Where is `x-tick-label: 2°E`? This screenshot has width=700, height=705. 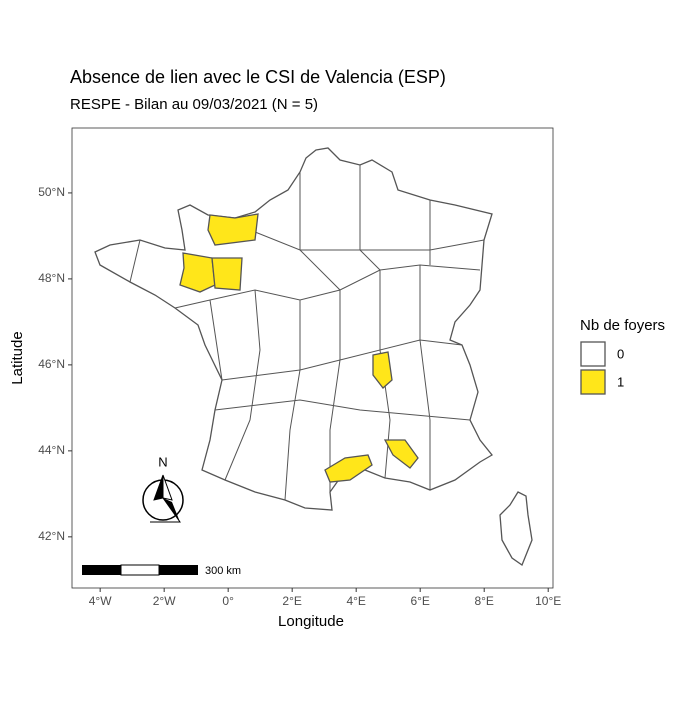
x-tick-label: 2°E is located at coordinates (291, 601).